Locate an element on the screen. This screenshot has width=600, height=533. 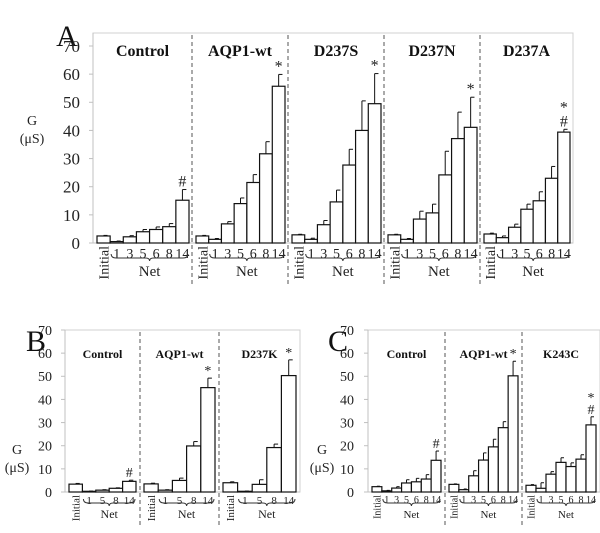
category-label: 6 is located at coordinates (156, 254).